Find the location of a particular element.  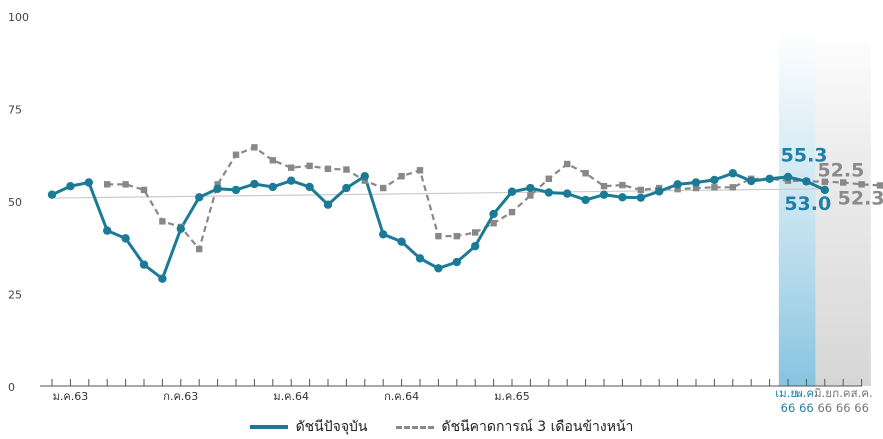

callout-value: 52.3 is located at coordinates (860, 198).